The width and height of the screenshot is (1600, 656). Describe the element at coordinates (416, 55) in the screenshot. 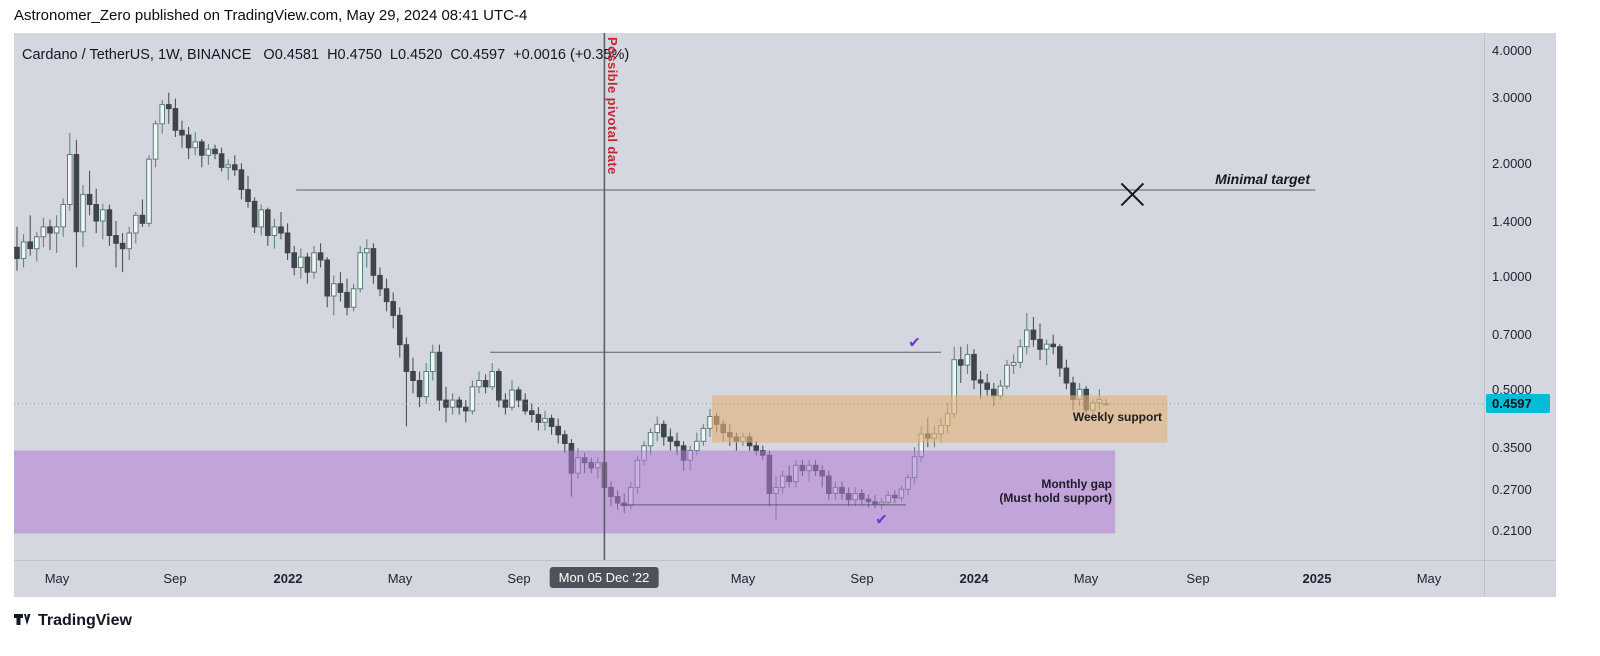

I see `ohlc-low: L0.4520` at that location.